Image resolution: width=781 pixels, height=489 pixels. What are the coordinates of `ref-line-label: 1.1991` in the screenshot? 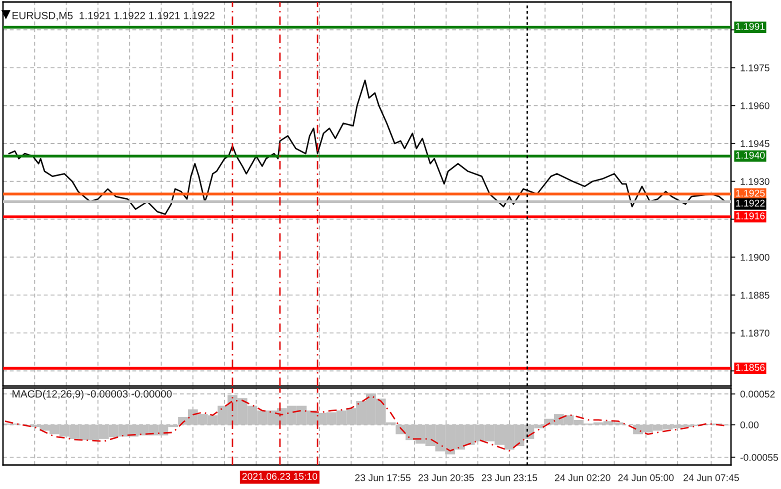 It's located at (750, 26).